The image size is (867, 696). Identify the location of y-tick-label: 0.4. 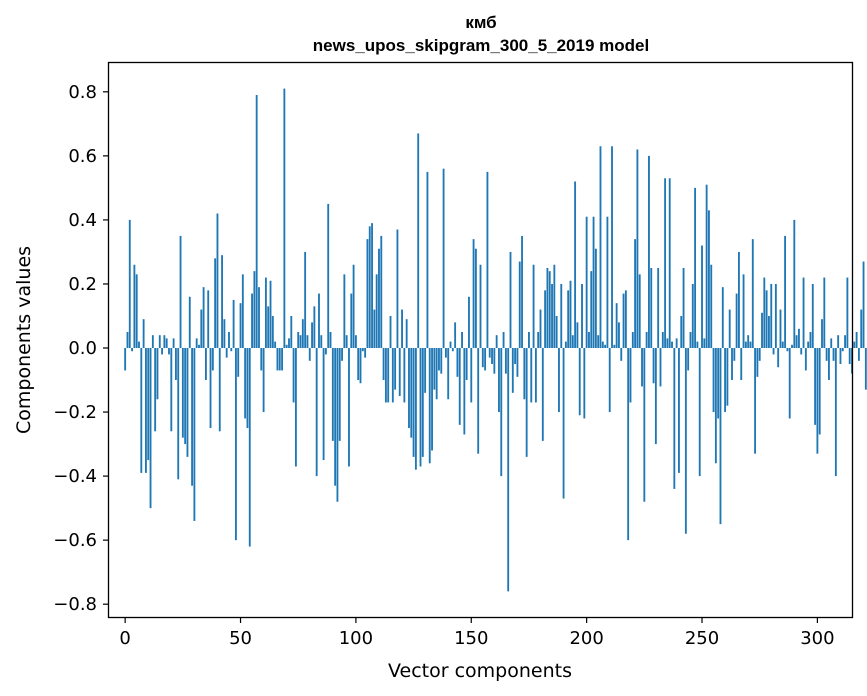
(82, 220).